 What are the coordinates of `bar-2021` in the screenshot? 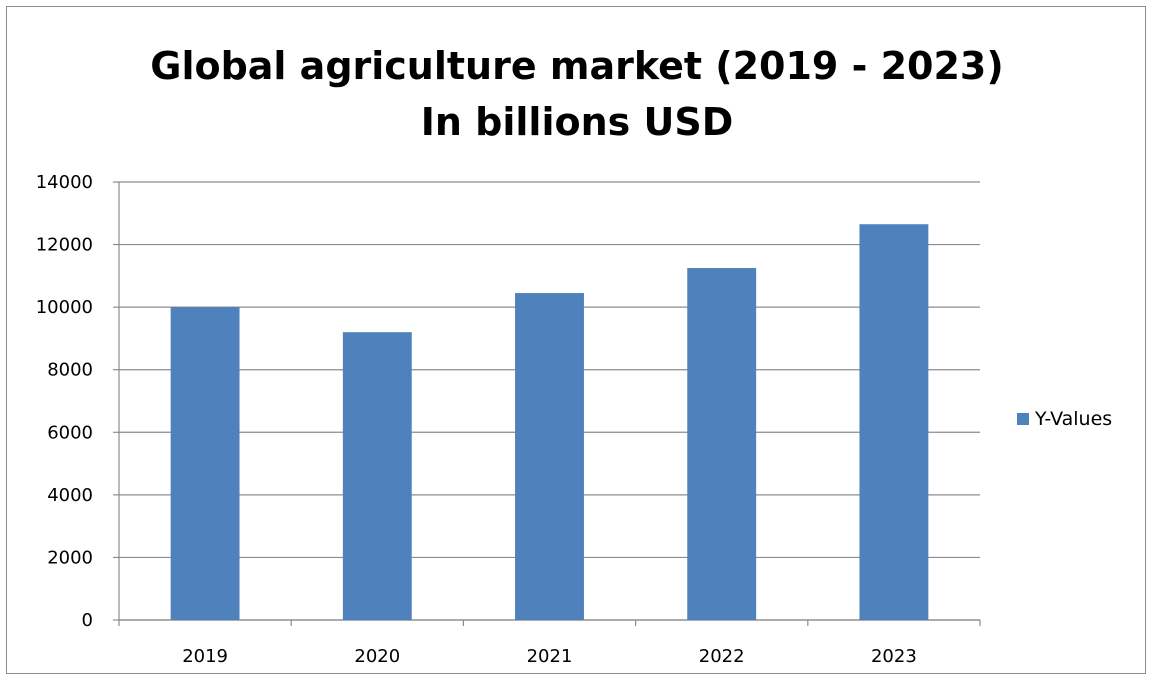 It's located at (549, 456).